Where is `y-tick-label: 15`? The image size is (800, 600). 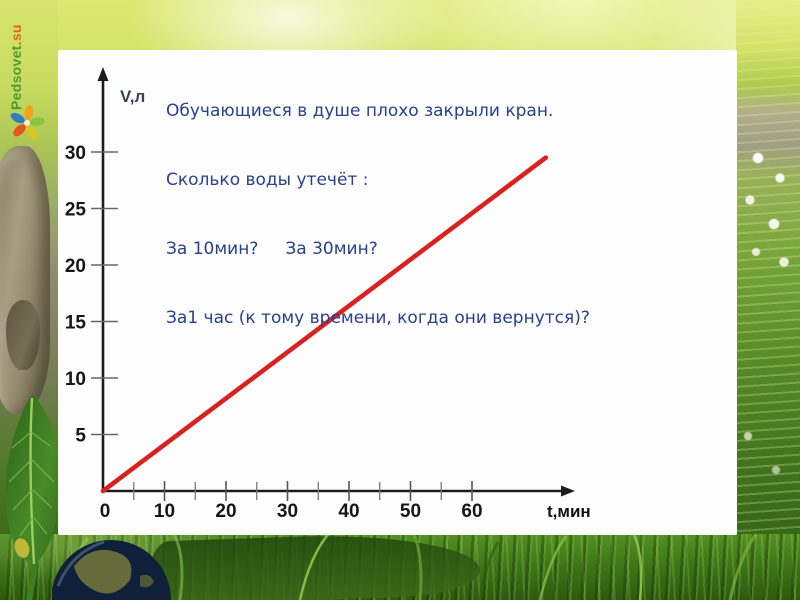
y-tick-label: 15 is located at coordinates (76, 323).